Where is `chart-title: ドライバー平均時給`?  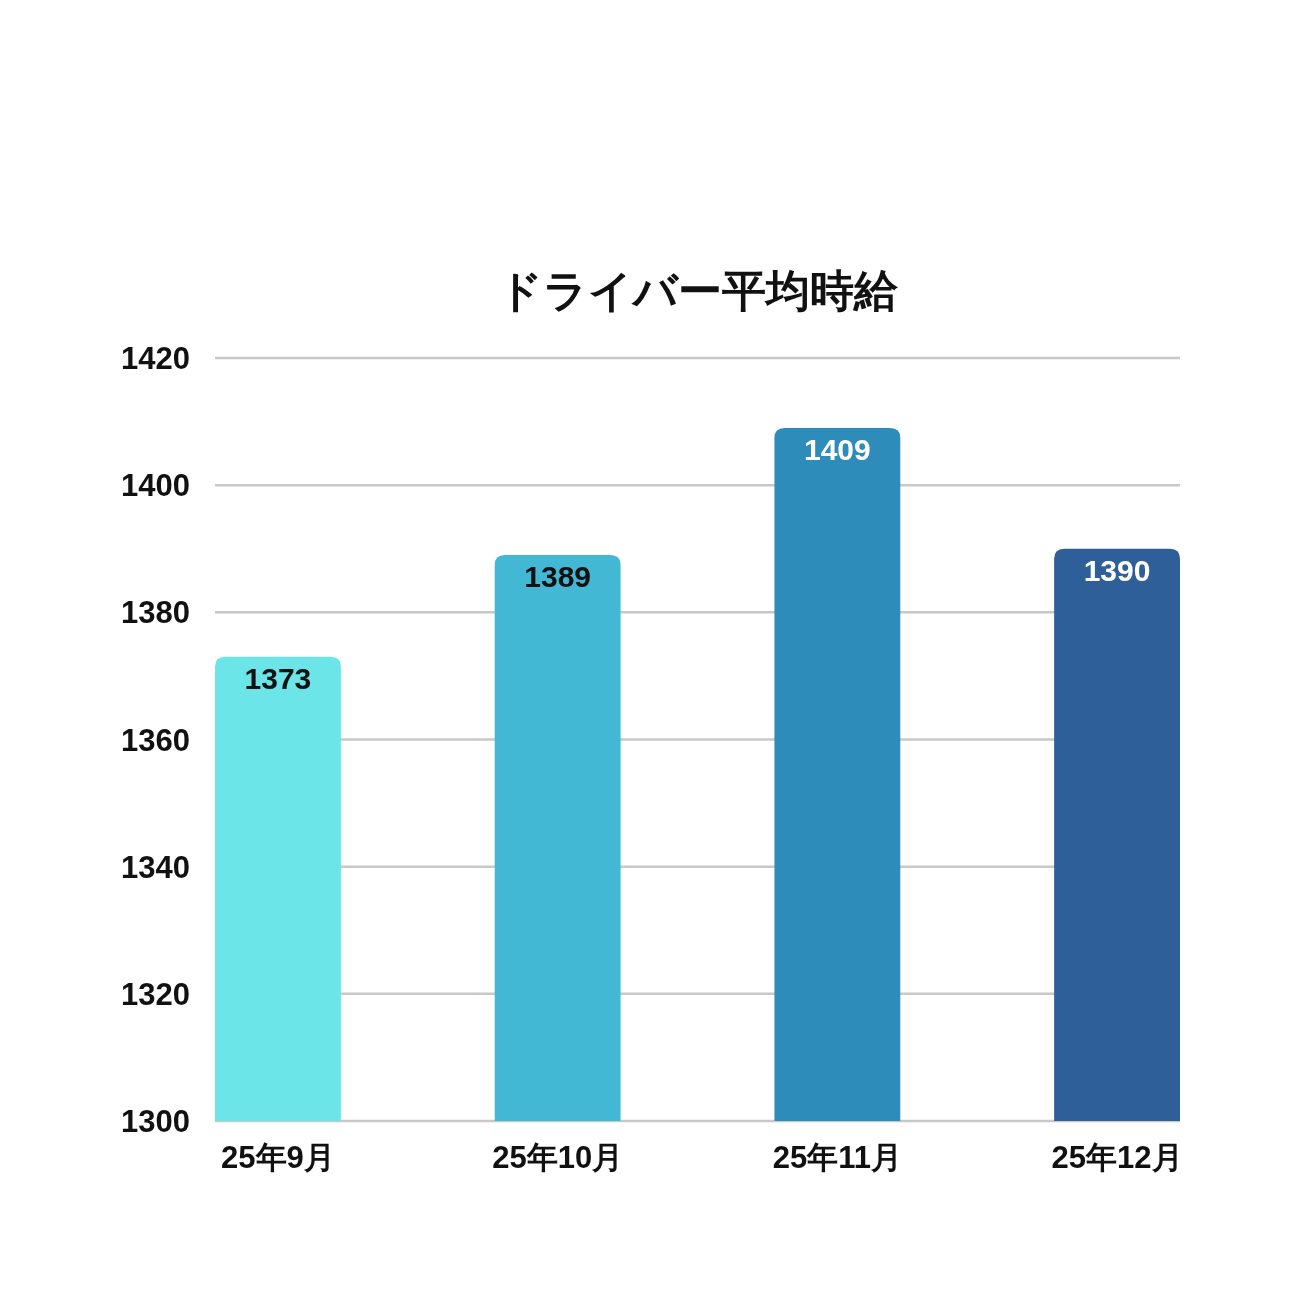
chart-title: ドライバー平均時給 is located at coordinates (698, 290).